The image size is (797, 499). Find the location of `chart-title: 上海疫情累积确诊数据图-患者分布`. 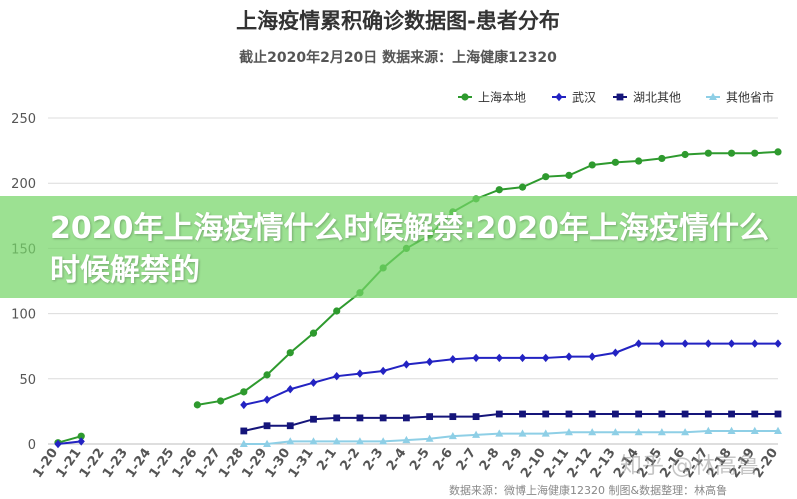

chart-title: 上海疫情累积确诊数据图-患者分布 is located at coordinates (398, 21).